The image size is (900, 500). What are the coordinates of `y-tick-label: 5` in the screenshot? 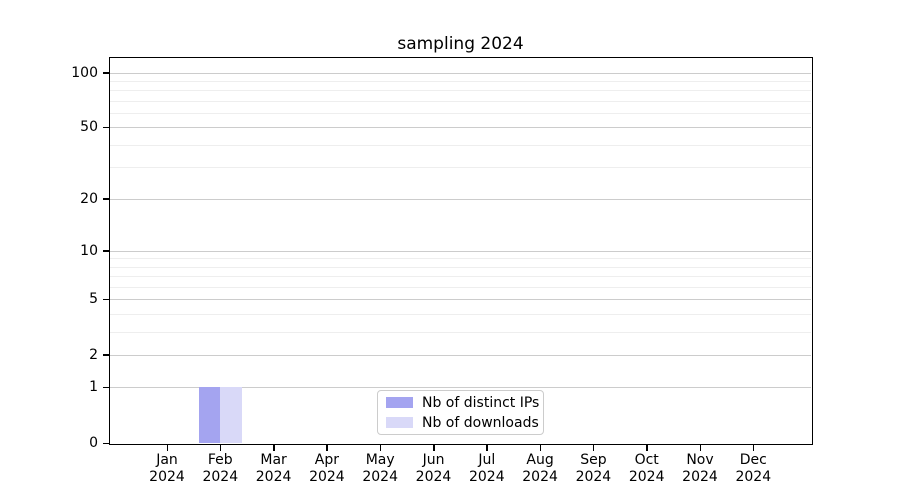 It's located at (93, 299).